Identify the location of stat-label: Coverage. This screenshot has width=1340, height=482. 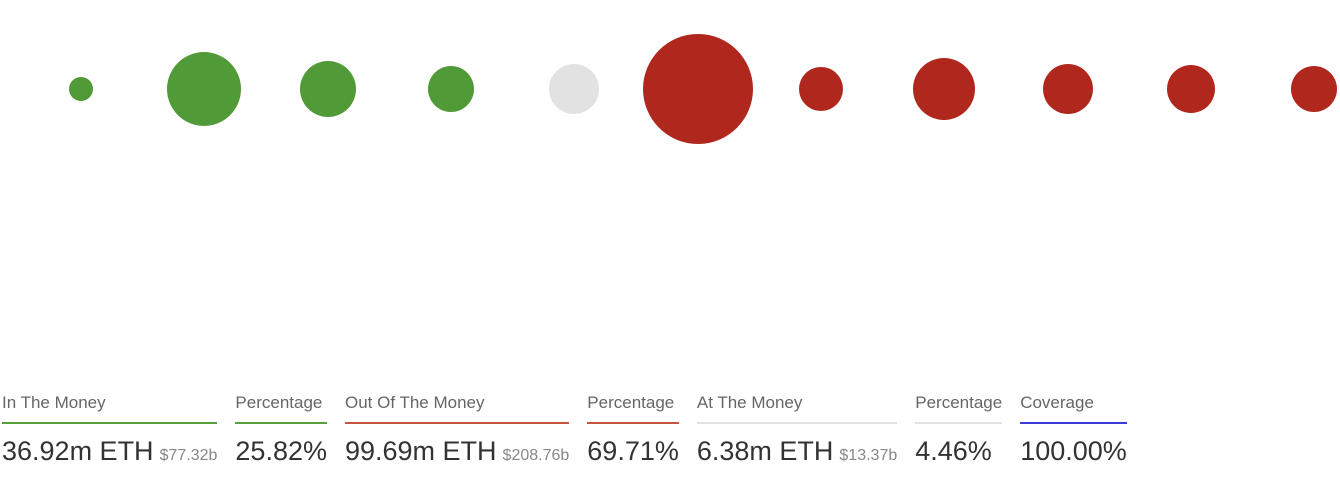
(1073, 408).